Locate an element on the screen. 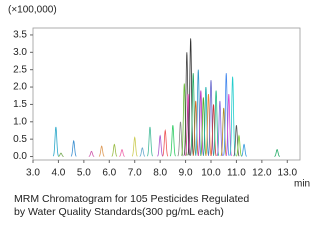 The height and width of the screenshot is (240, 320). y-tick-label: 3.5 is located at coordinates (20, 35).